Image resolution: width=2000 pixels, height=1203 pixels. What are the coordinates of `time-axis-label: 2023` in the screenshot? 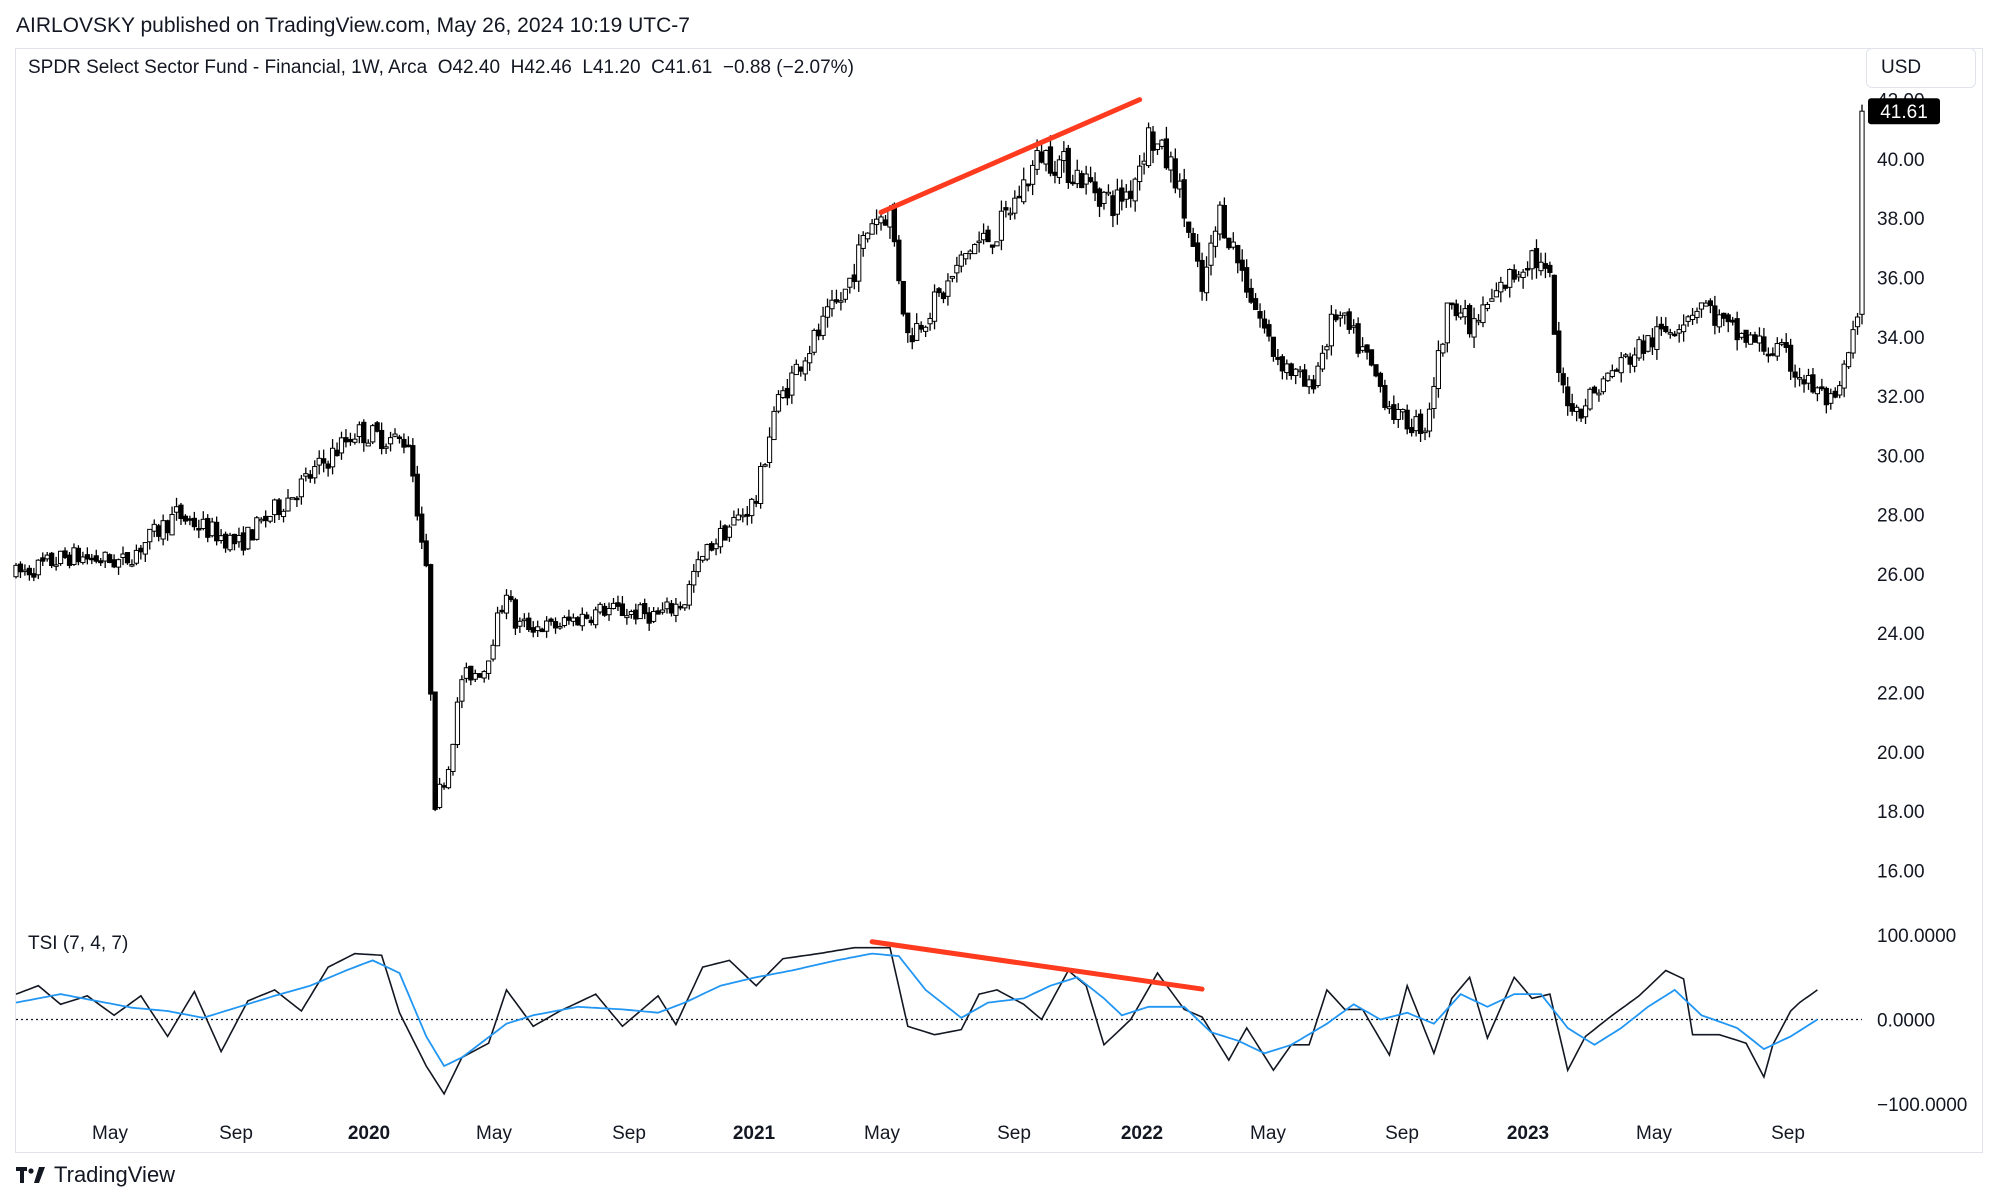 It's located at (1528, 1133).